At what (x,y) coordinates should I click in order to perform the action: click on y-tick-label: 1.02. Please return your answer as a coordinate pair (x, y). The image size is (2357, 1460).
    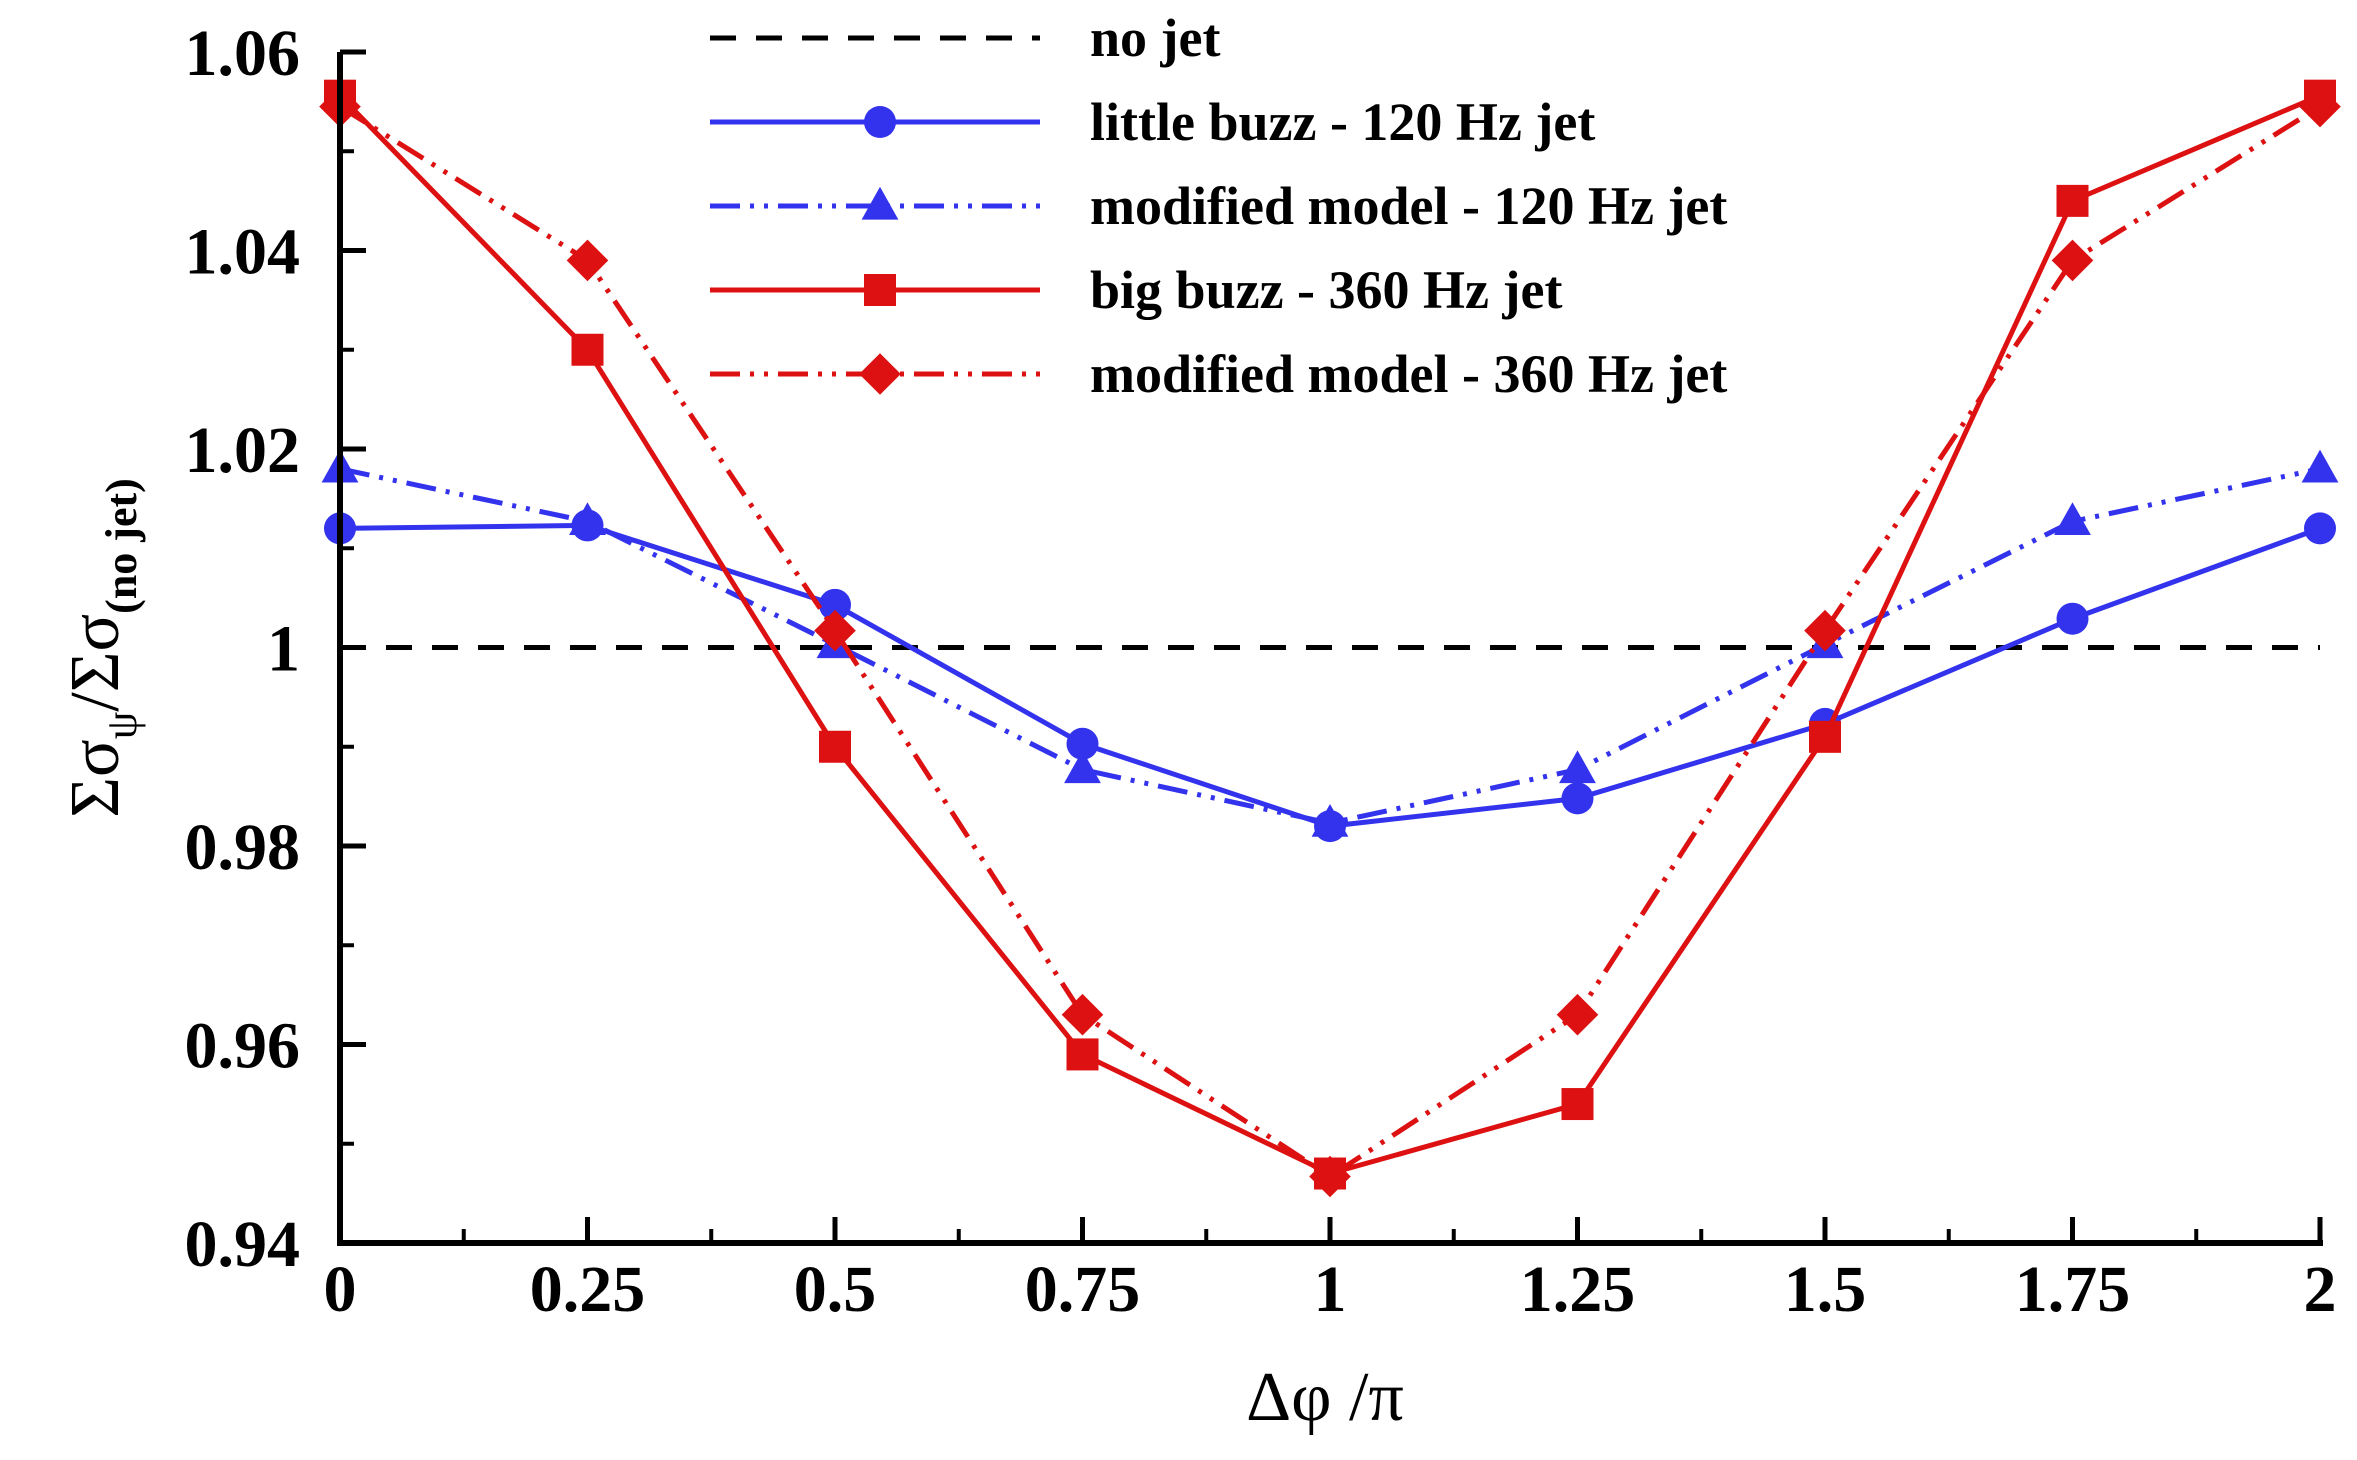
    Looking at the image, I should click on (243, 450).